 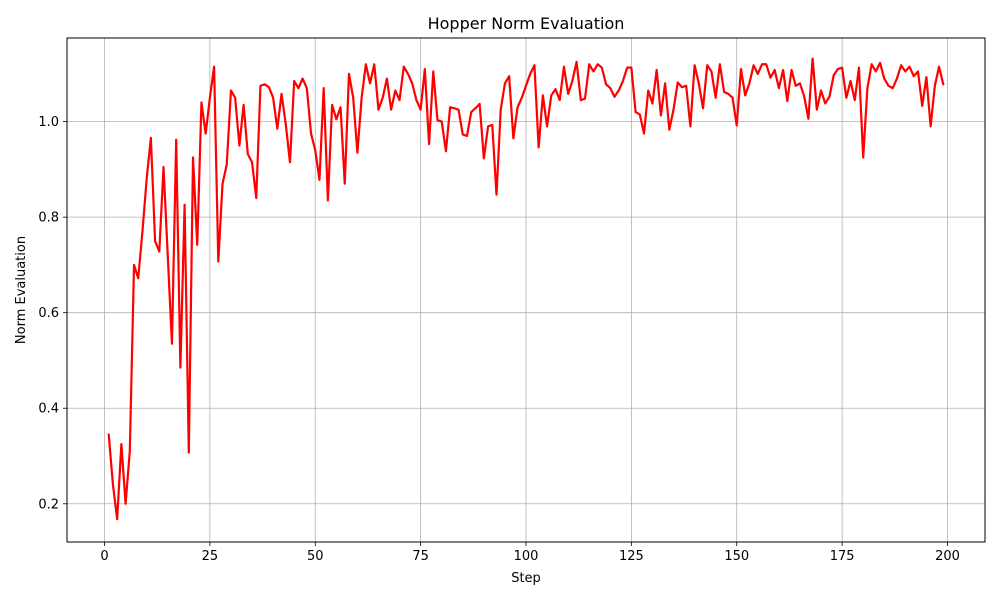 What do you see at coordinates (48, 409) in the screenshot?
I see `y-tick-label: 0.4` at bounding box center [48, 409].